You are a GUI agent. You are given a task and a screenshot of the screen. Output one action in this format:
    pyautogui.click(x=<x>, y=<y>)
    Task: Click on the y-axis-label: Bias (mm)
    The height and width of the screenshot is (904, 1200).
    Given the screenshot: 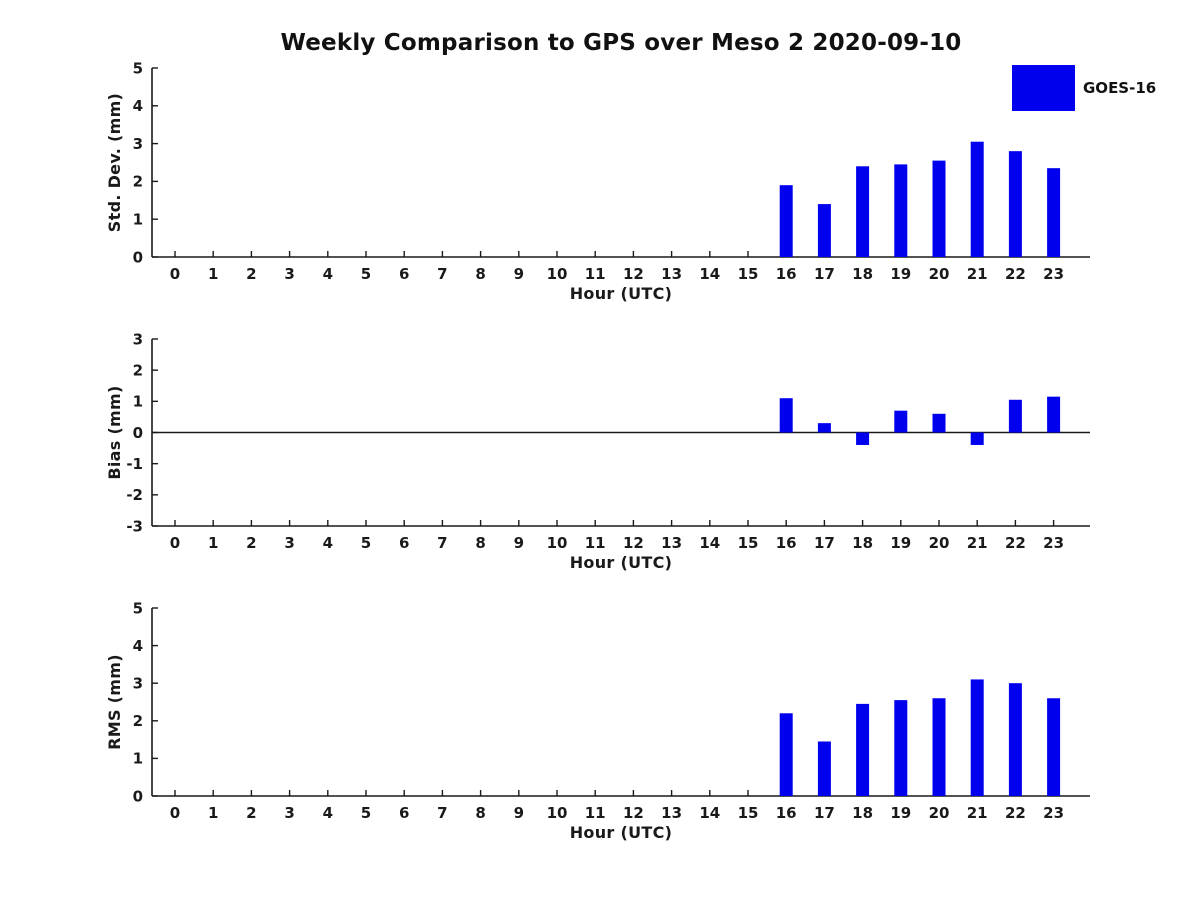 What is the action you would take?
    pyautogui.click(x=114, y=432)
    